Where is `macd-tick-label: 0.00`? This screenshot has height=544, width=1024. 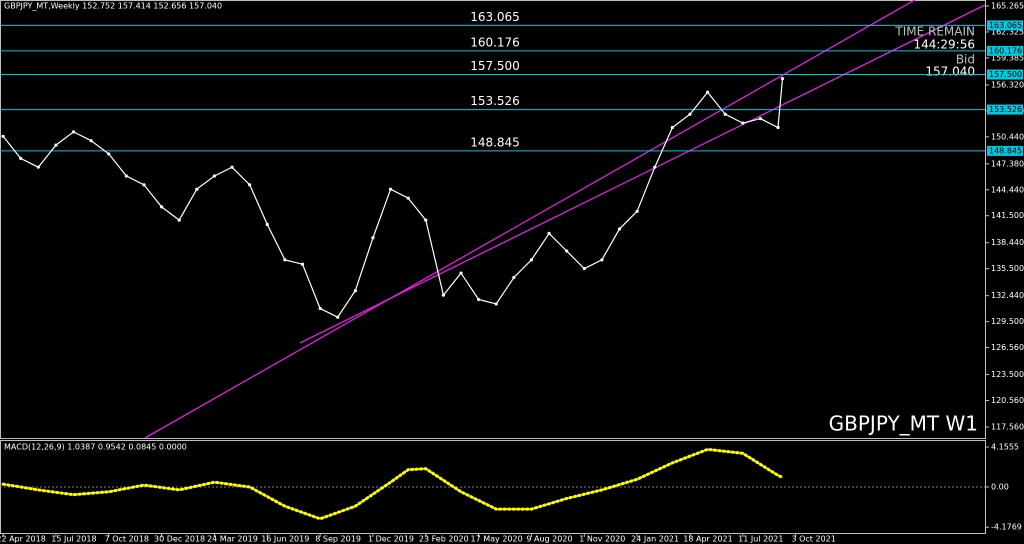 macd-tick-label: 0.00 is located at coordinates (1000, 486).